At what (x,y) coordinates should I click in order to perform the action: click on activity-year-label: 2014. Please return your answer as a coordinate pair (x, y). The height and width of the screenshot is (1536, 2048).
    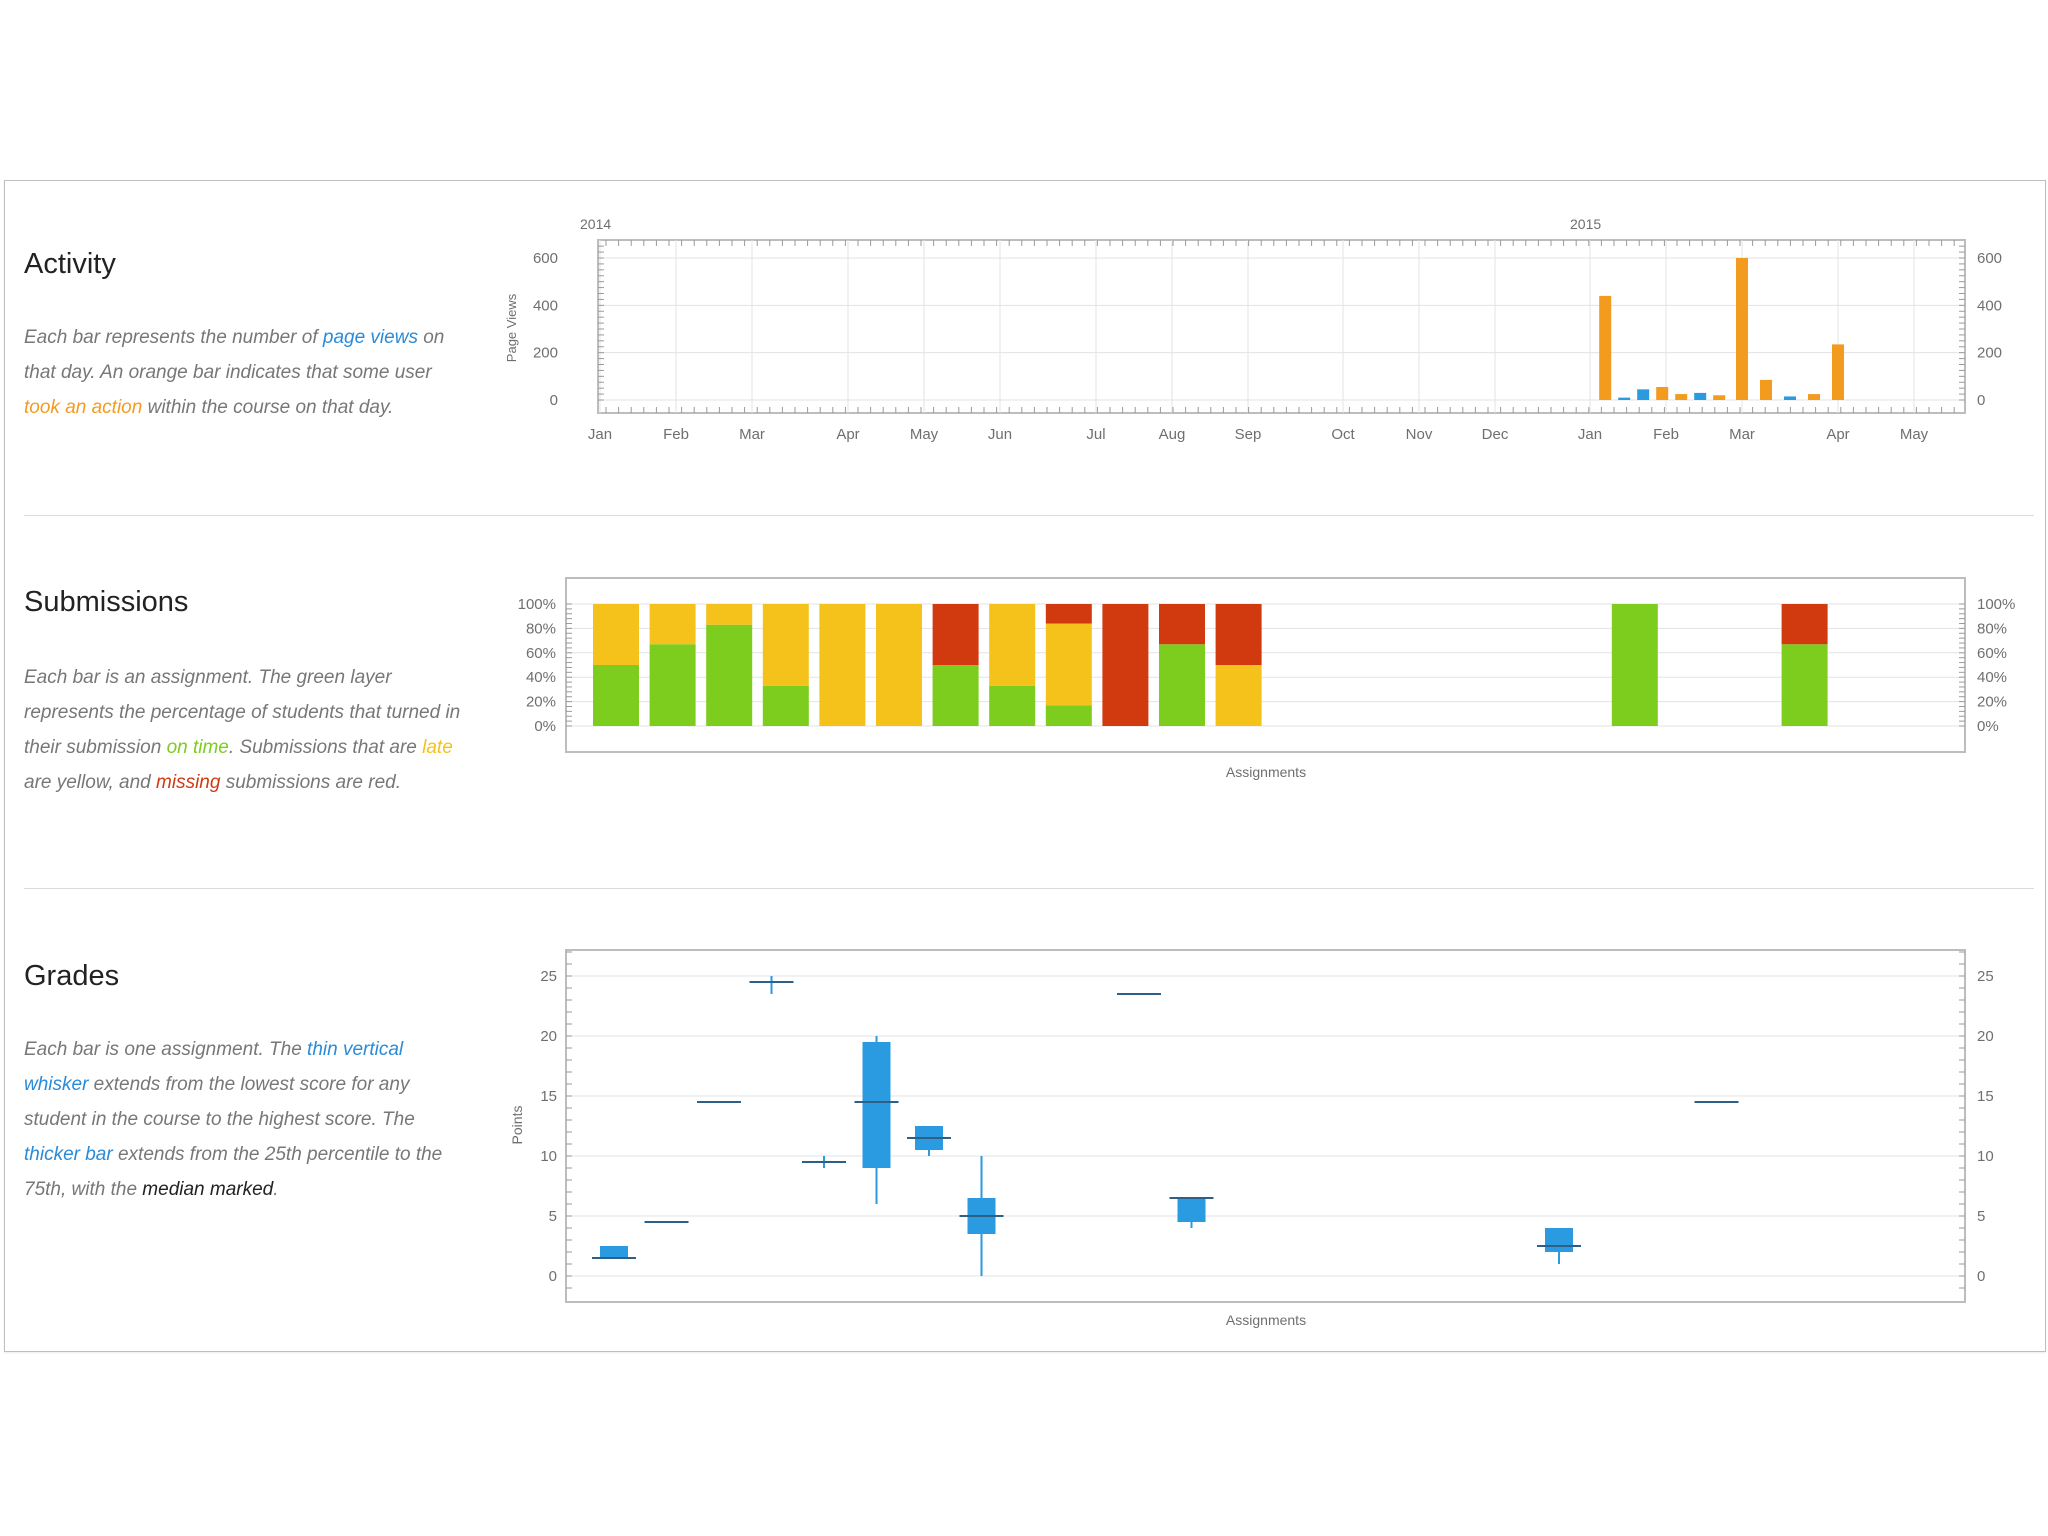
    Looking at the image, I should click on (595, 224).